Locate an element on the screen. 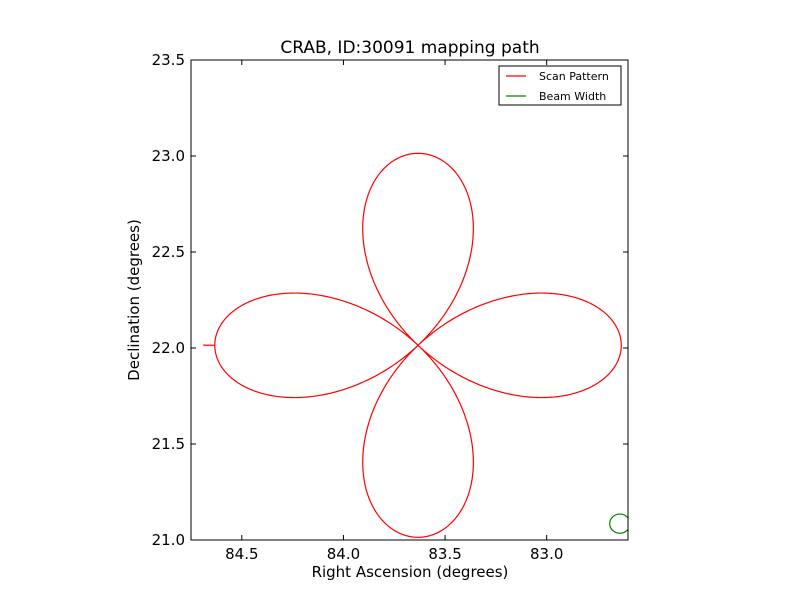 The height and width of the screenshot is (600, 800). chart-title: CRAB, ID:30091 mapping path is located at coordinates (409, 48).